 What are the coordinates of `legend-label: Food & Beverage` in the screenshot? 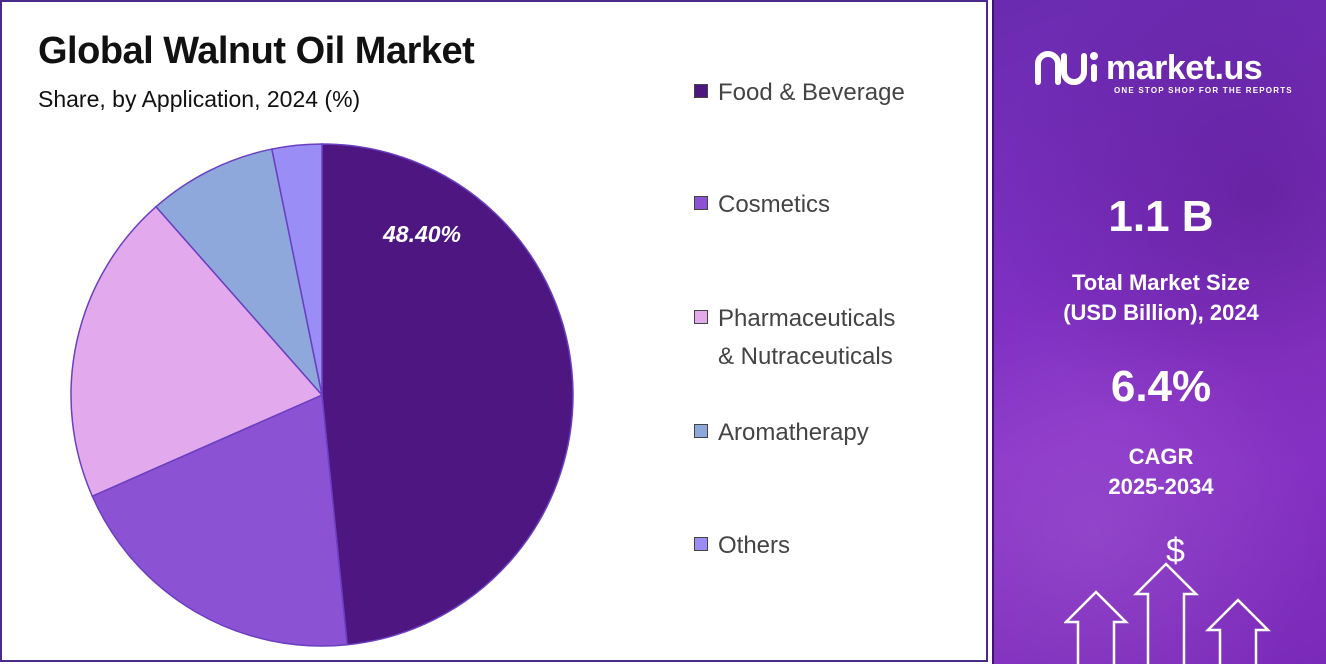 It's located at (811, 92).